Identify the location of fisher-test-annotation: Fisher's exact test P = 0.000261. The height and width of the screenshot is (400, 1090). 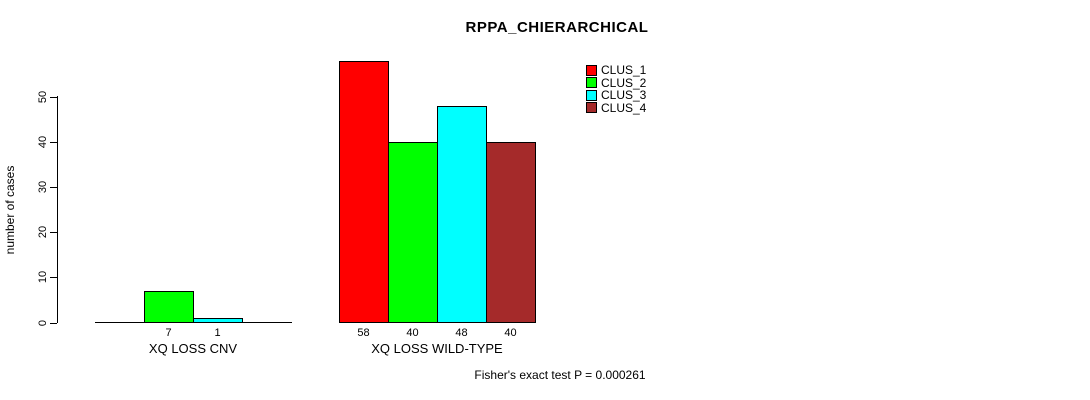
(560, 375).